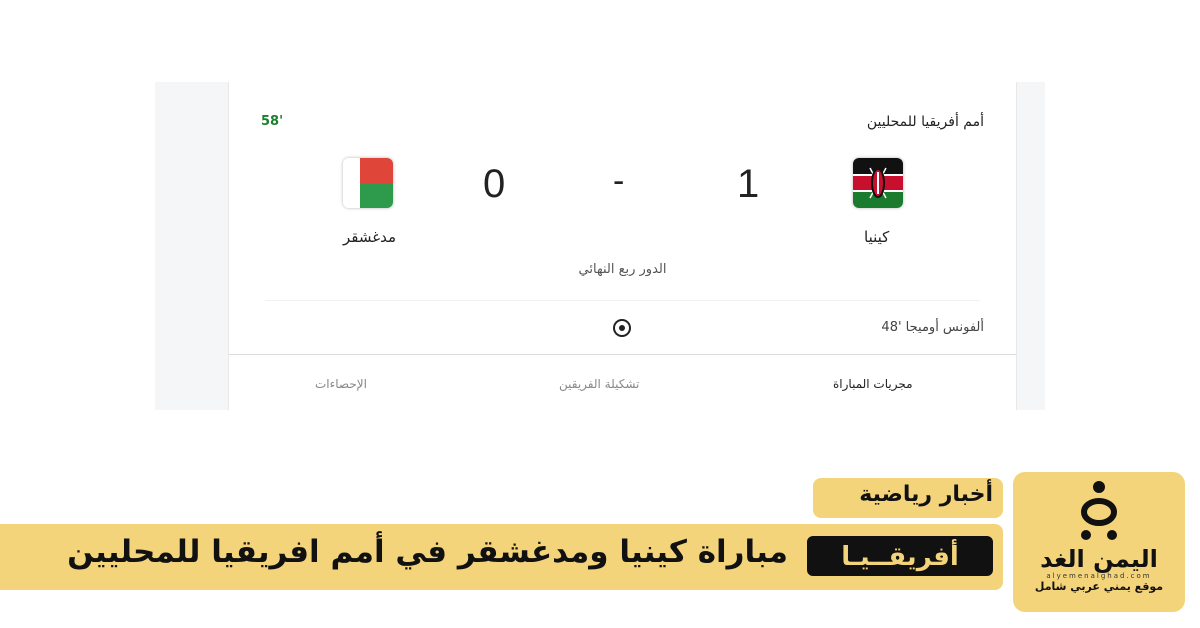  What do you see at coordinates (1099, 586) in the screenshot?
I see `logo-tagline: موقع يمني عربي شامل` at bounding box center [1099, 586].